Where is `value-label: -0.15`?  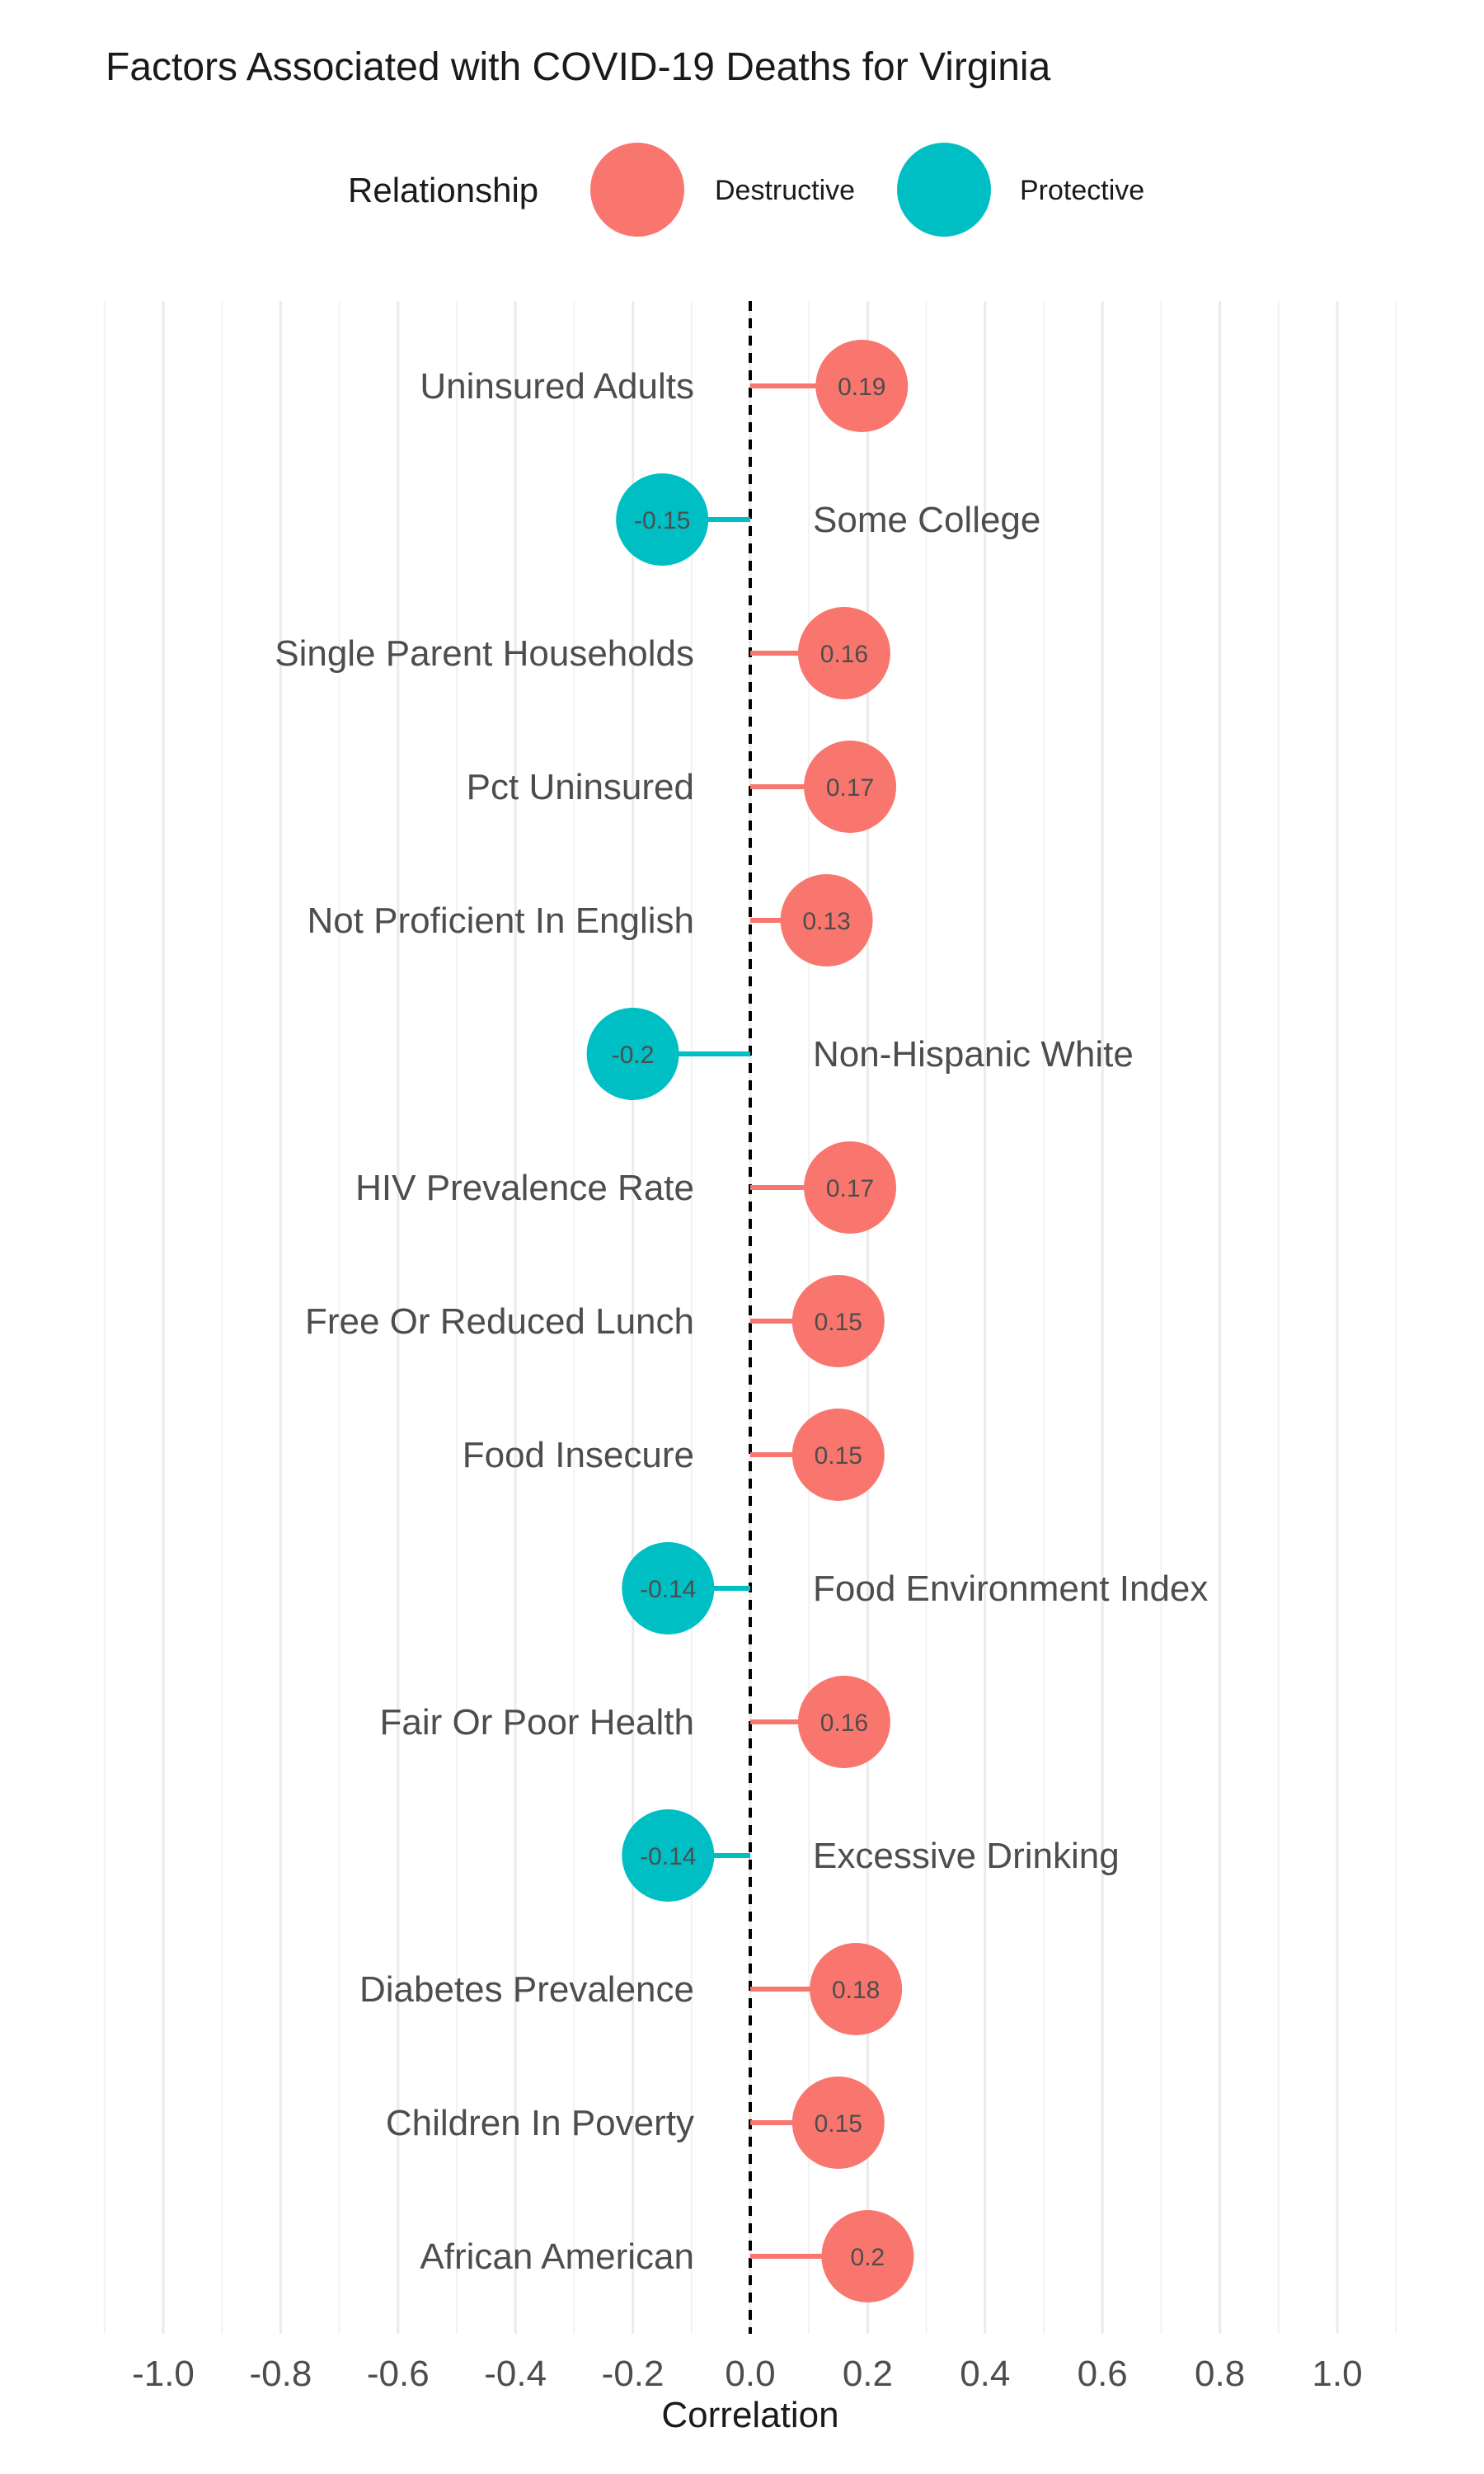 value-label: -0.15 is located at coordinates (662, 520).